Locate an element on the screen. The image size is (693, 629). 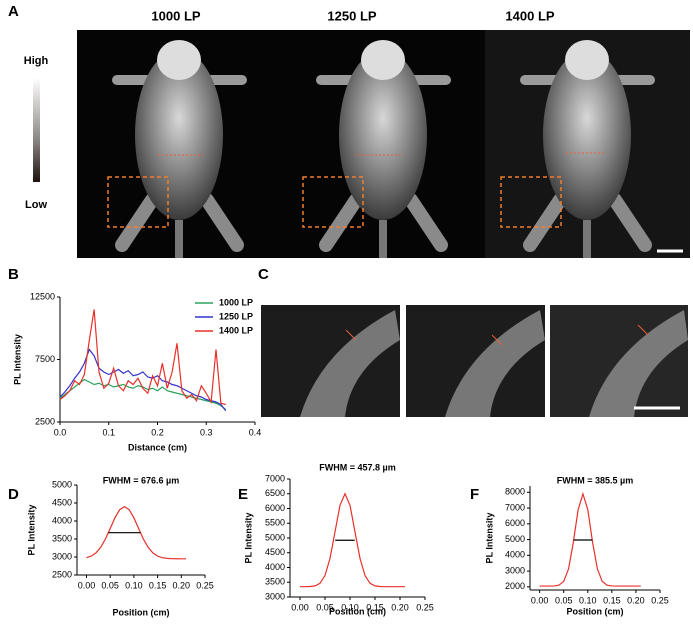
panel-label: A is located at coordinates (13, 11).